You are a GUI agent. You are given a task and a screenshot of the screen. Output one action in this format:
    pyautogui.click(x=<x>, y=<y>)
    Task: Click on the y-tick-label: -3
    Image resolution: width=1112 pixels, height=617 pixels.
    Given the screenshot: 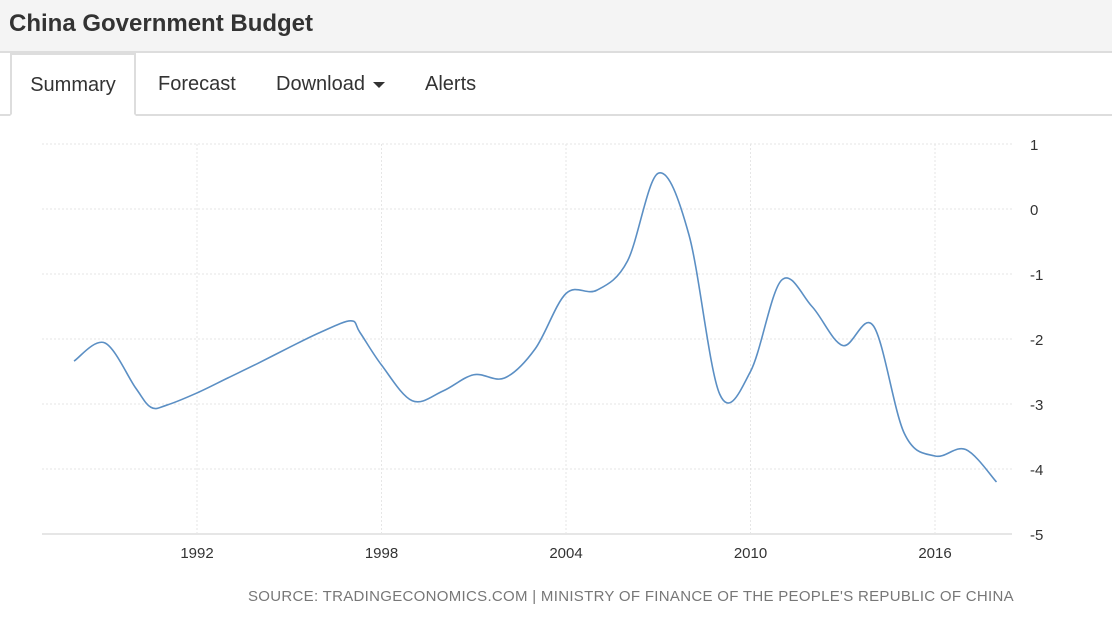 What is the action you would take?
    pyautogui.click(x=1036, y=405)
    